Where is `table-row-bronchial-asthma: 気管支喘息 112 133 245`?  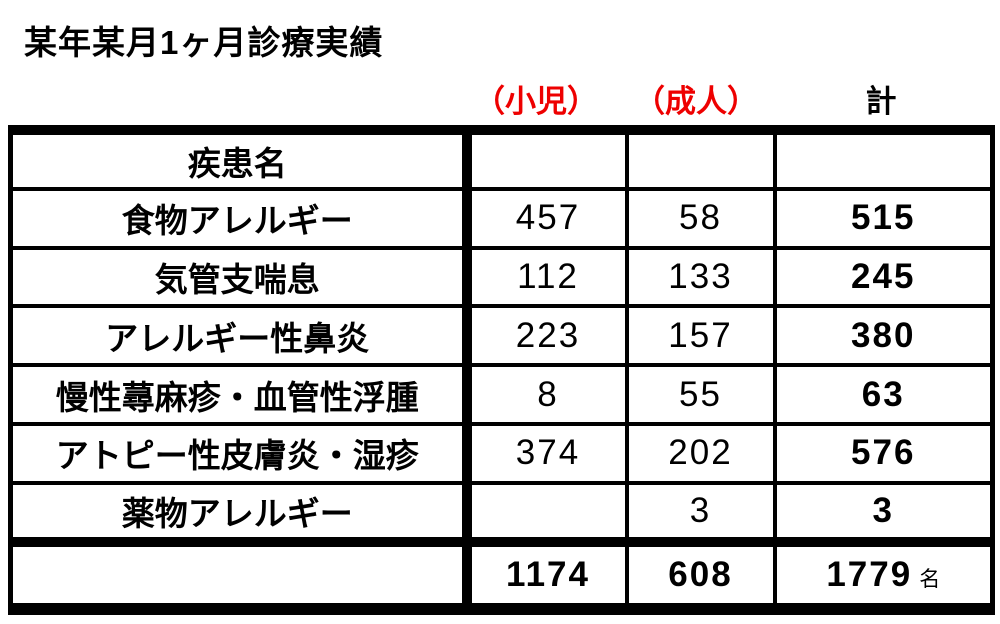 table-row-bronchial-asthma: 気管支喘息 112 133 245 is located at coordinates (501, 277).